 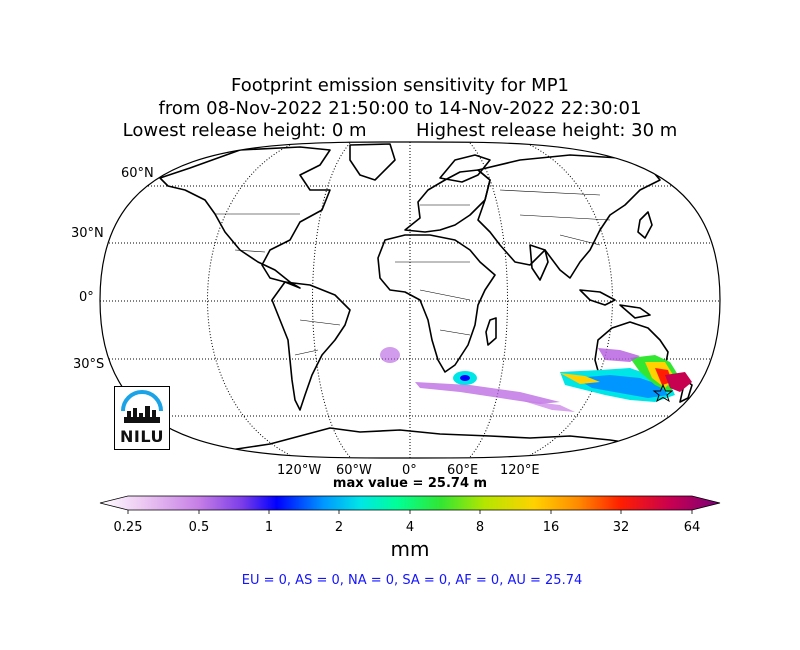 I want to click on colorbar-tick: 8, so click(x=480, y=527).